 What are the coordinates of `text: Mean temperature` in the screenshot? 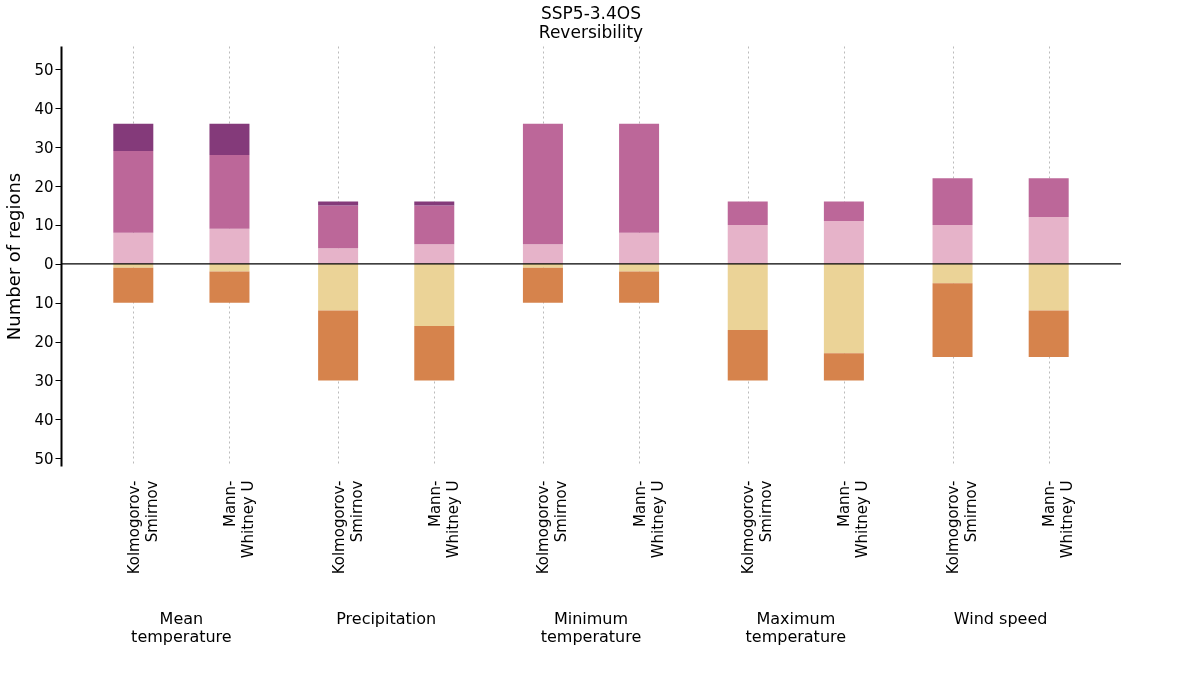 It's located at (181, 627).